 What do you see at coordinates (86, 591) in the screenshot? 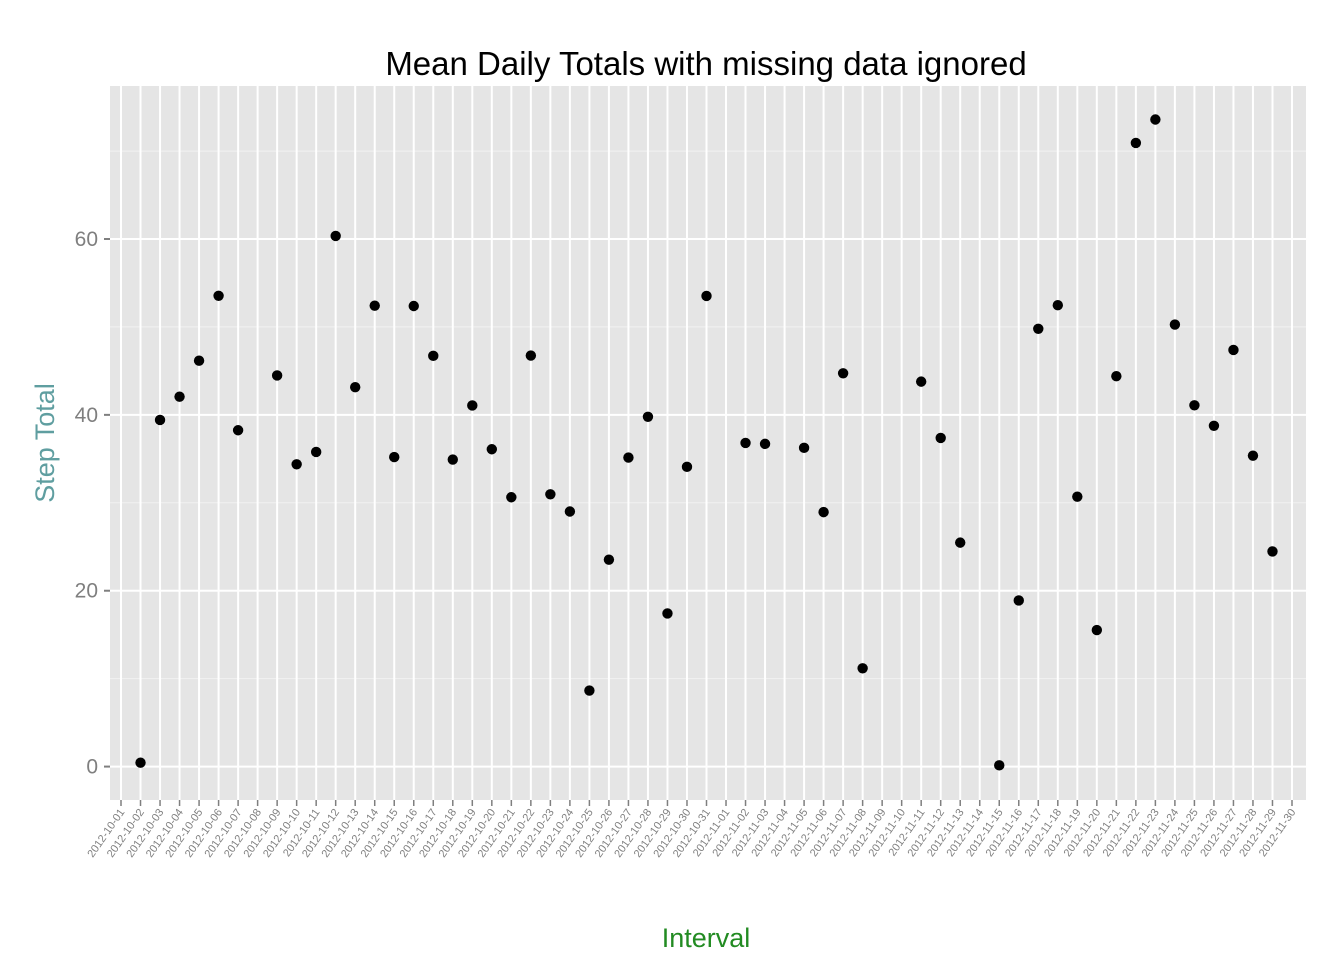
I see `y-tick-label: 20` at bounding box center [86, 591].